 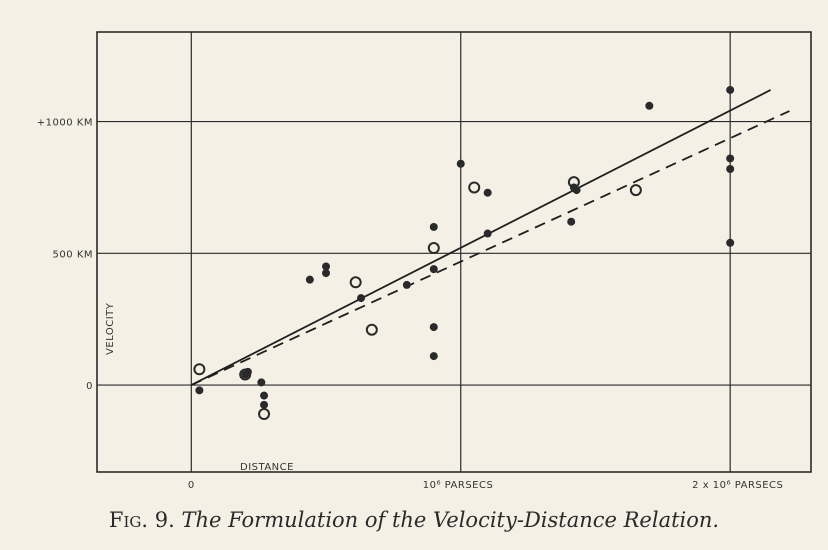 I want to click on caption-prefix: Fig. 9., so click(x=141, y=520).